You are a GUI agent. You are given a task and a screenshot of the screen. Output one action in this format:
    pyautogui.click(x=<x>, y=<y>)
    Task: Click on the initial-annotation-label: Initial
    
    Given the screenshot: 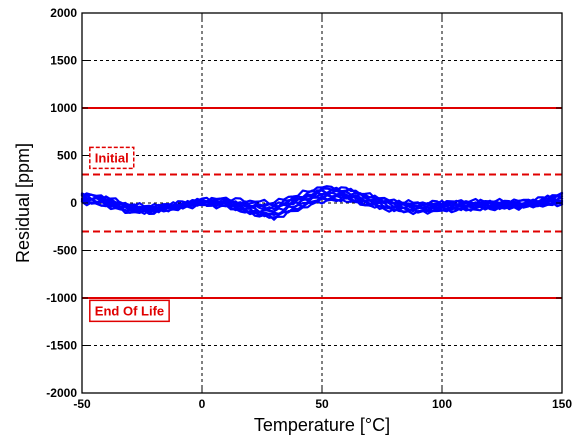 What is the action you would take?
    pyautogui.click(x=112, y=157)
    